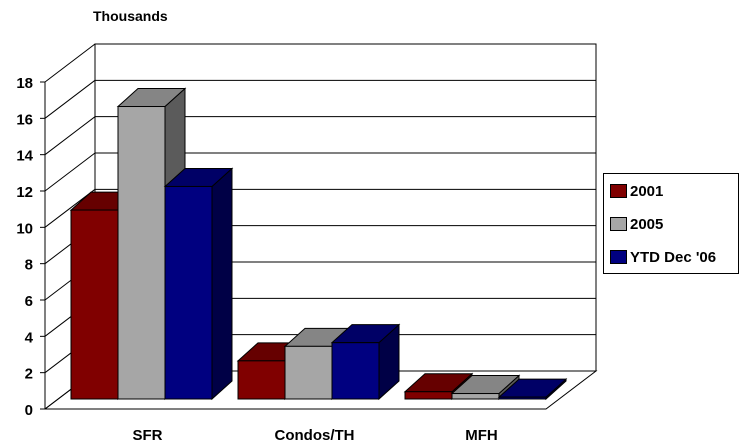  What do you see at coordinates (222, 284) in the screenshot?
I see `bar-side` at bounding box center [222, 284].